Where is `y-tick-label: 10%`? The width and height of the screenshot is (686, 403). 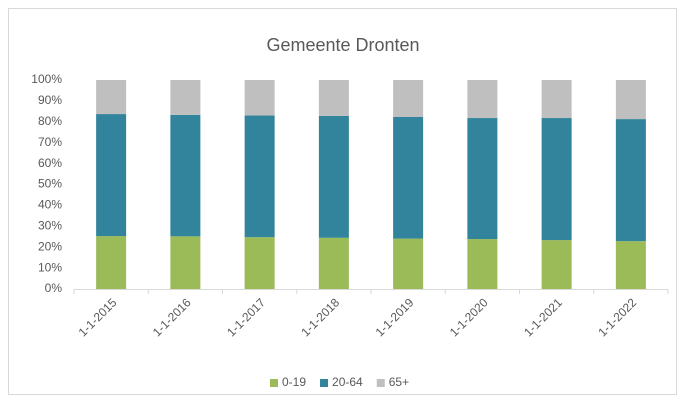 y-tick-label: 10% is located at coordinates (50, 267).